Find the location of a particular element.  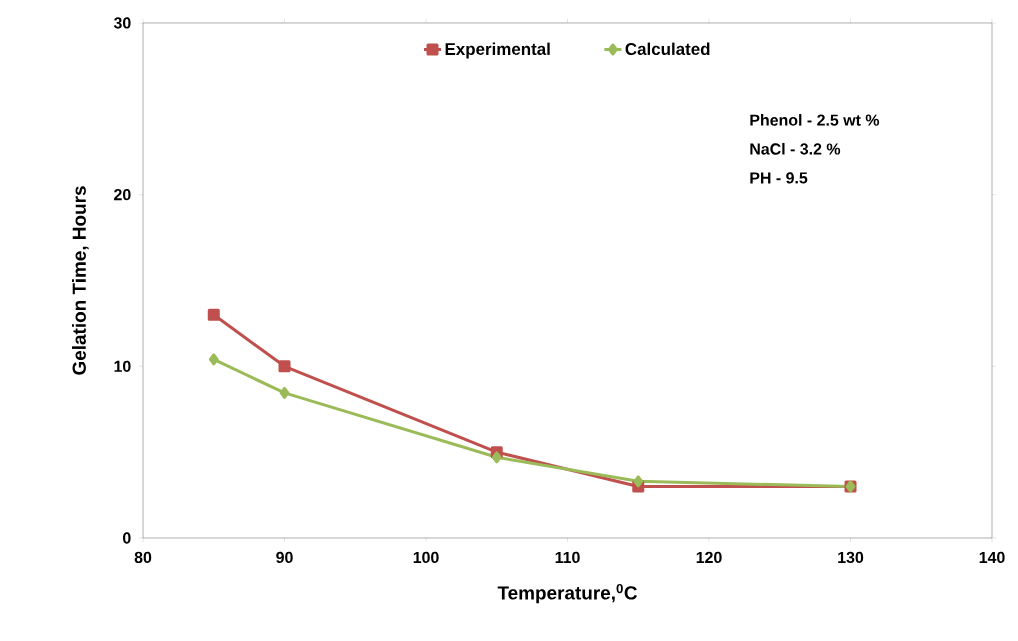

y-tick-label: 10 is located at coordinates (122, 366).